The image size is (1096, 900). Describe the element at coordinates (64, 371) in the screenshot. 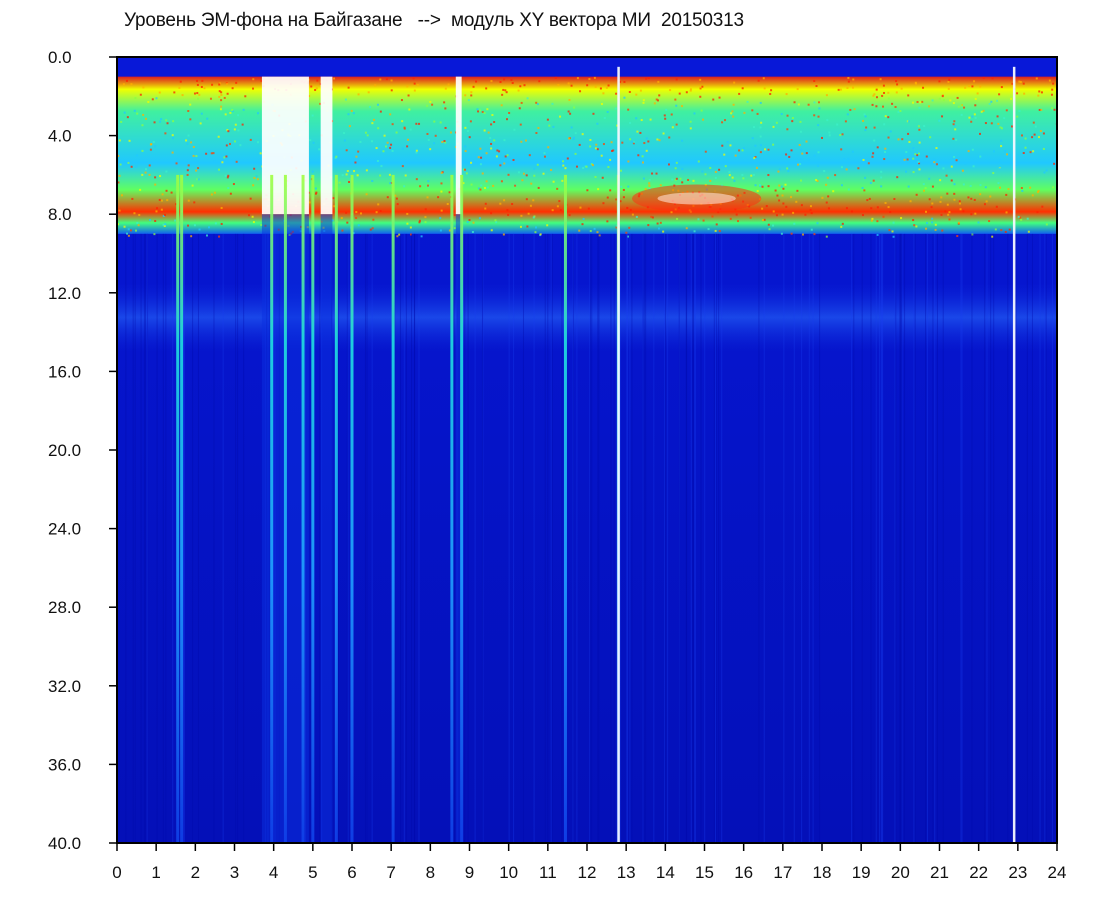

I see `y-tick-label: 16.0` at that location.